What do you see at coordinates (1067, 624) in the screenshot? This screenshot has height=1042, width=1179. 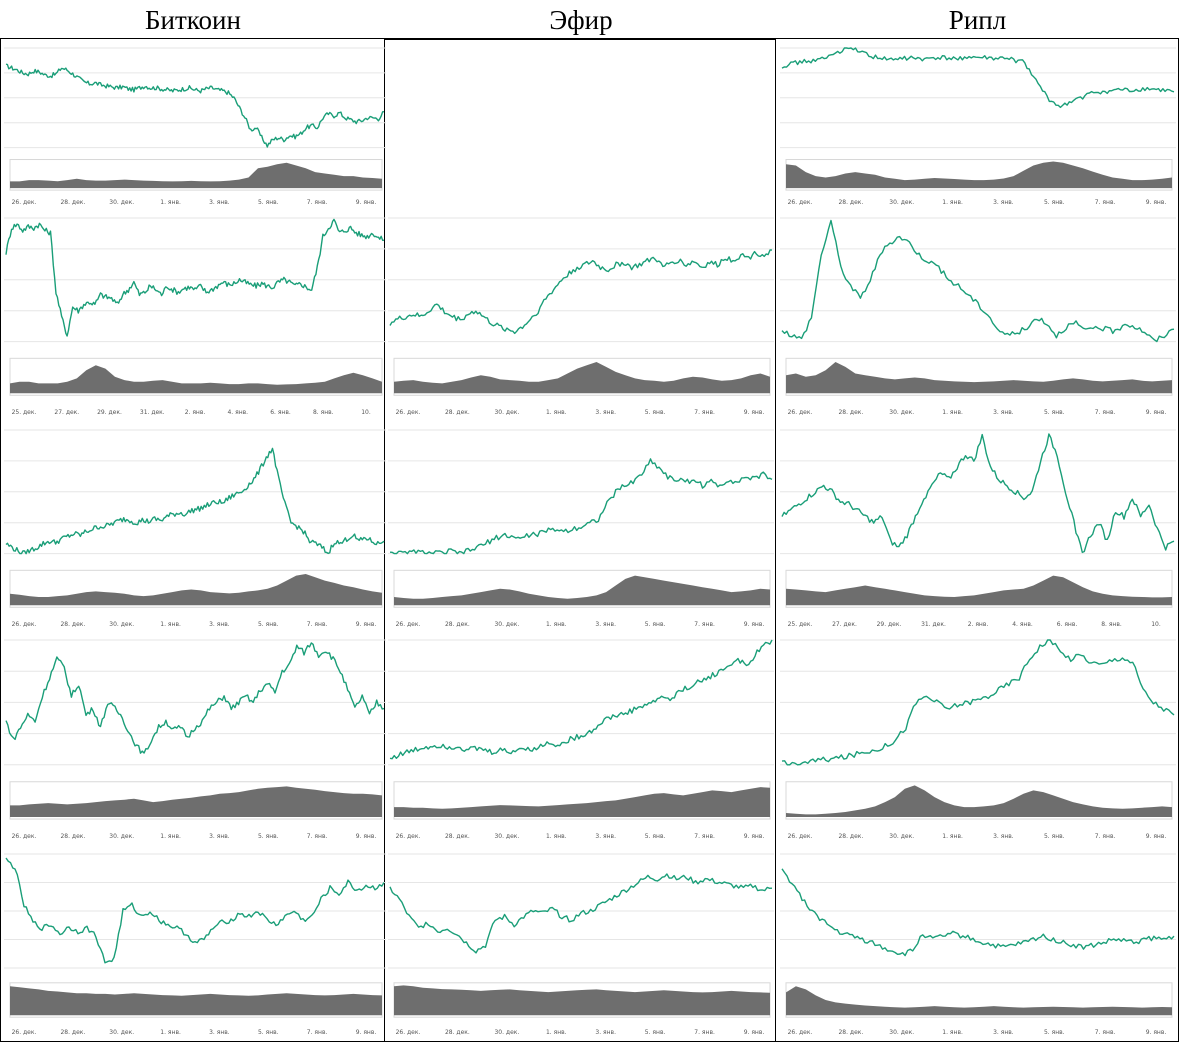 I see `x-tick-label: 6. янв.` at bounding box center [1067, 624].